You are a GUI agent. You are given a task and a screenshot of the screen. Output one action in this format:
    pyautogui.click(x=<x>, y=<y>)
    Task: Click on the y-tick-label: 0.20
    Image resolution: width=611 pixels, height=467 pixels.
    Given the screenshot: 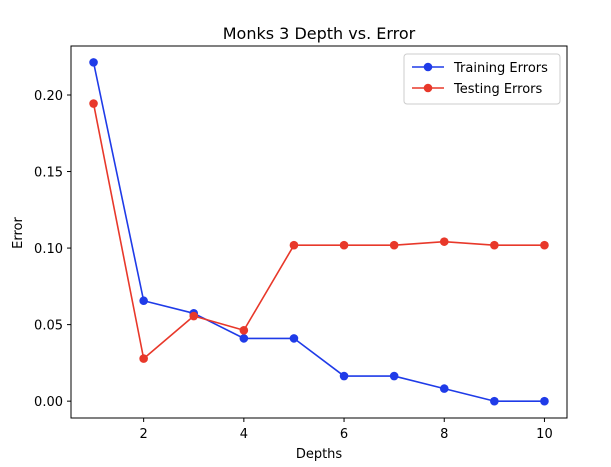 What is the action you would take?
    pyautogui.click(x=48, y=96)
    